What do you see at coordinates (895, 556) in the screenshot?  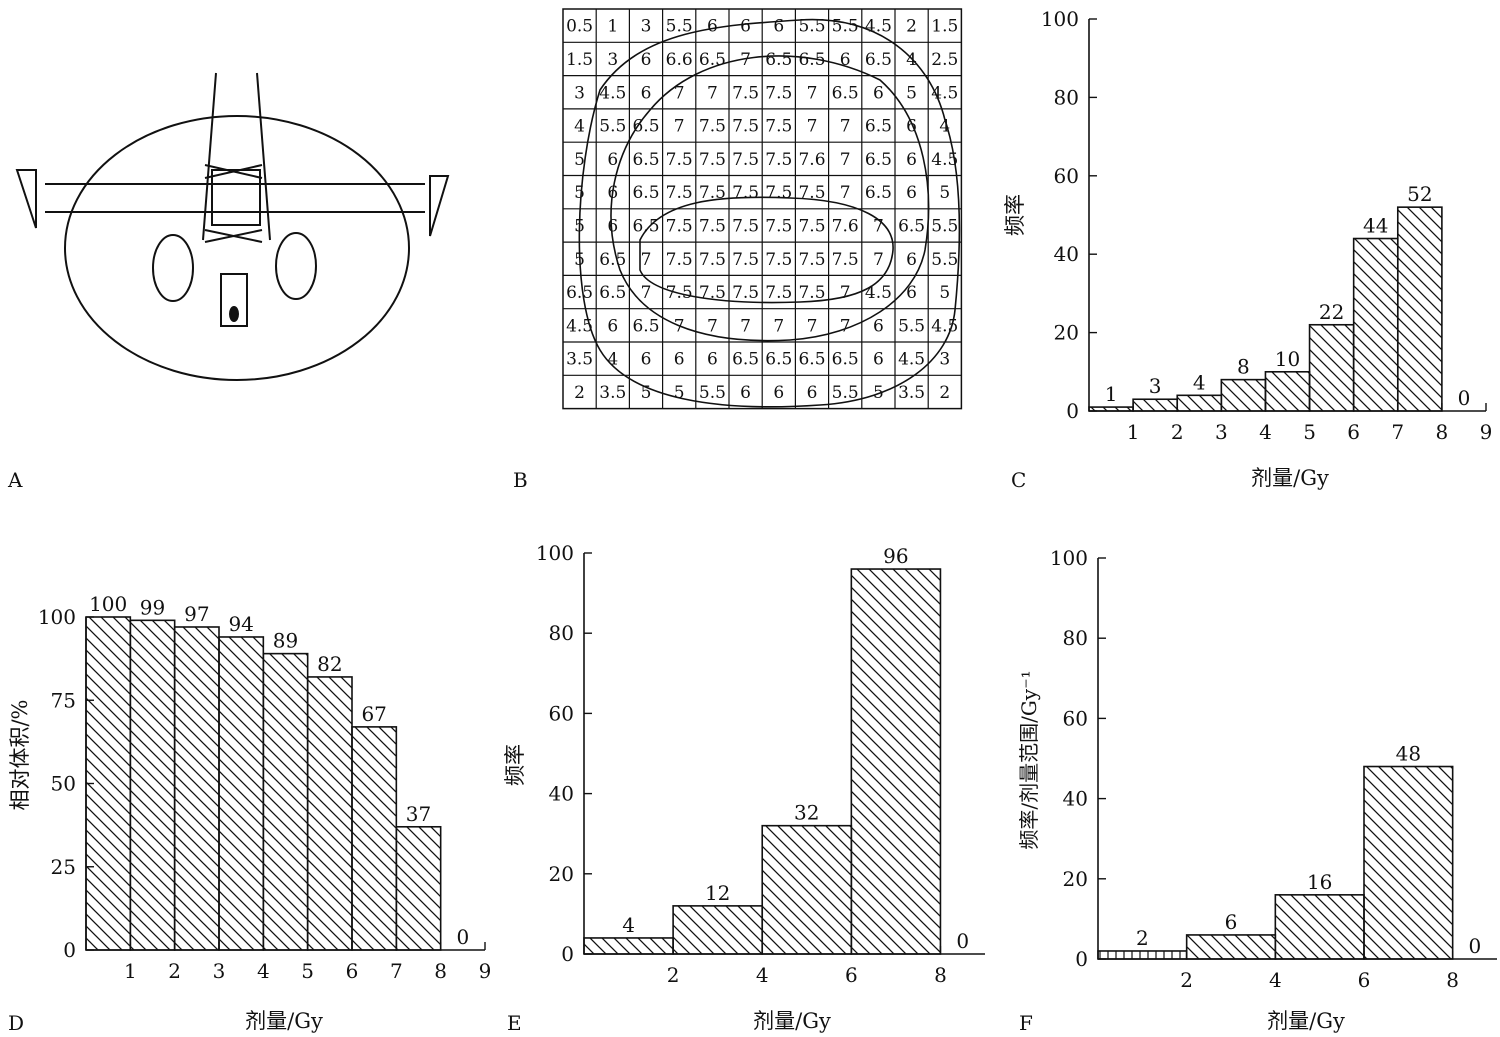 I see `bar-data-label: 96` at bounding box center [895, 556].